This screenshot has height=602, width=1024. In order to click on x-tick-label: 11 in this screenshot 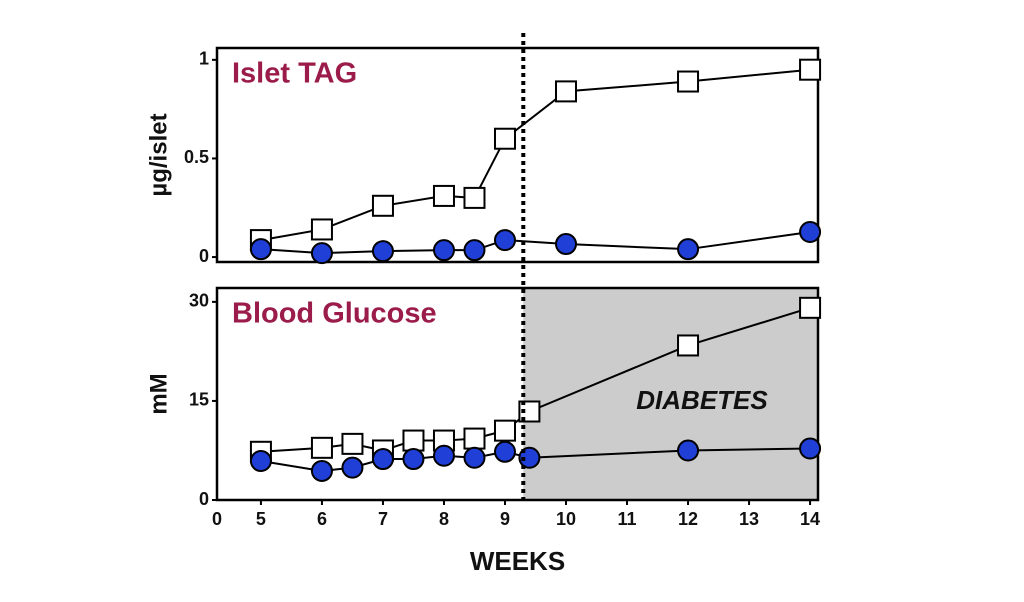, I will do `click(627, 519)`.